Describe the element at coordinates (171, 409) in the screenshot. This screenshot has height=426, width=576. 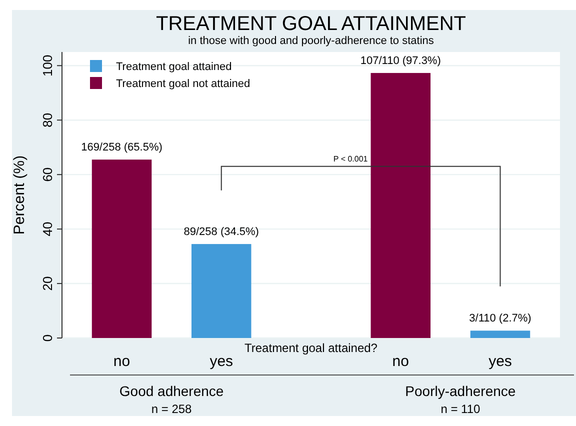
I see `text: n = 258` at that location.